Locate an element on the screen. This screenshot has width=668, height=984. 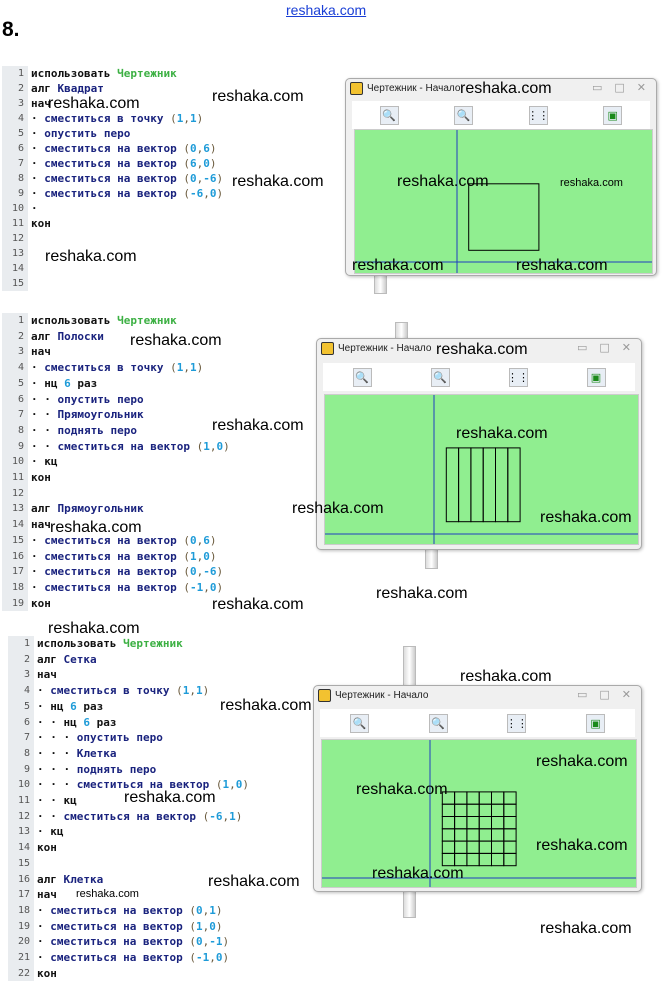
code-token: нач is located at coordinates (41, 525).